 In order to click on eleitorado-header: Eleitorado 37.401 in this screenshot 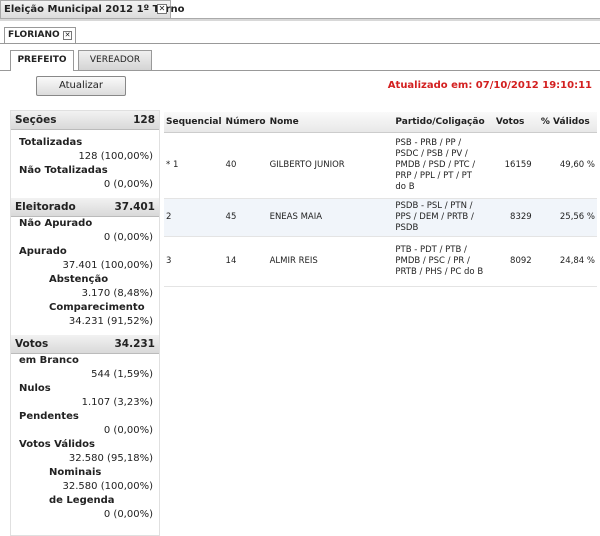, I will do `click(85, 207)`.